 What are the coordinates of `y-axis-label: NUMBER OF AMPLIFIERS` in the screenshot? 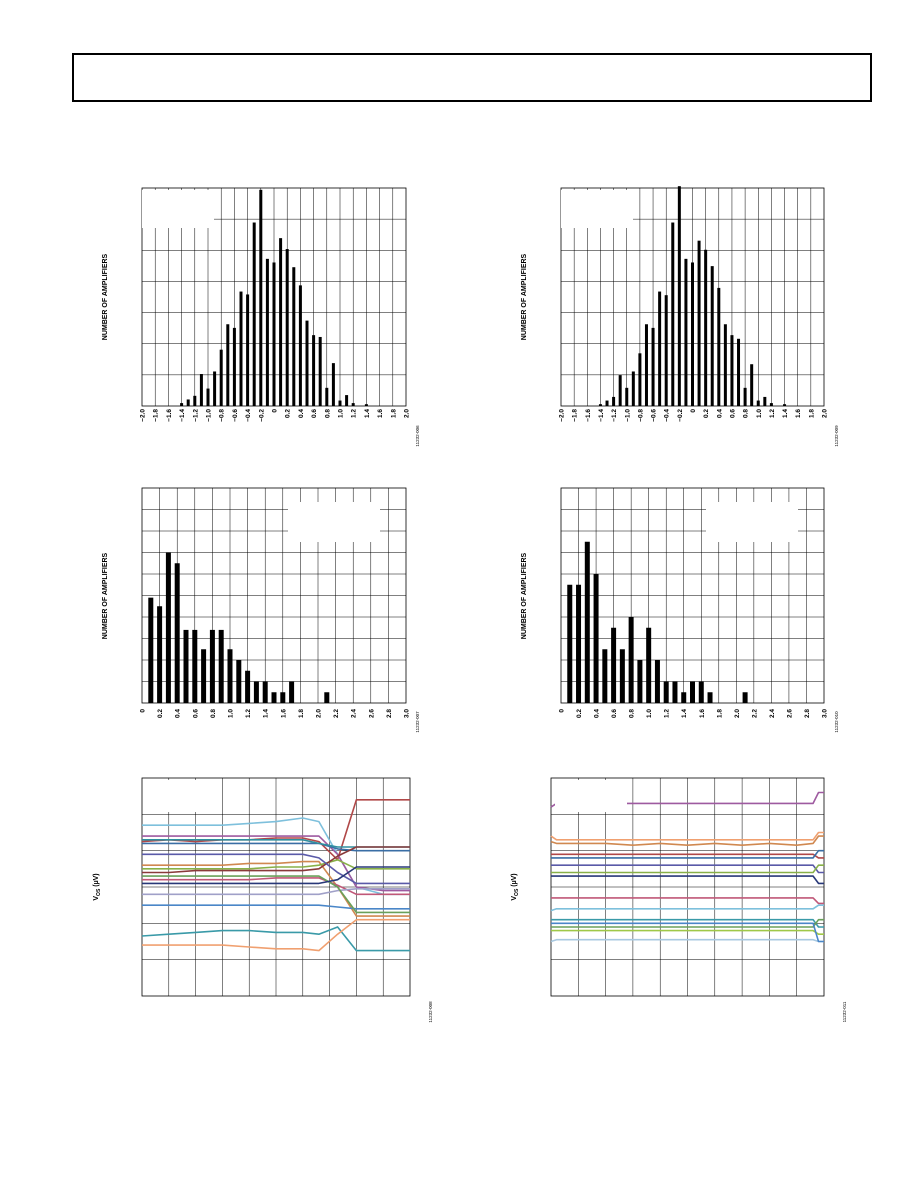 It's located at (105, 296).